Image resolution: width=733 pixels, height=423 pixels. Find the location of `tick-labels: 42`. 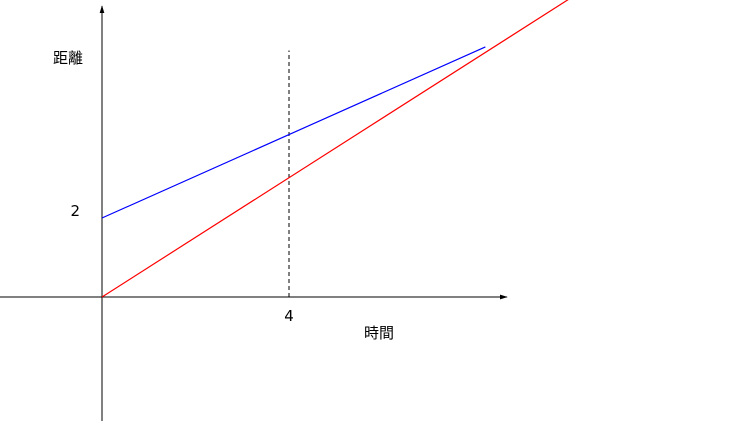

tick-labels: 42 is located at coordinates (181, 263).